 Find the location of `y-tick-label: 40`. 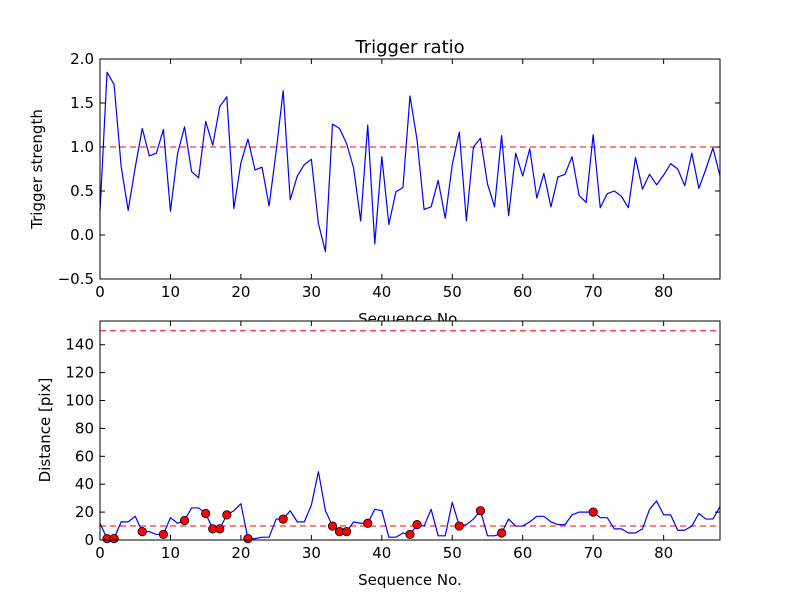

y-tick-label: 40 is located at coordinates (84, 484).